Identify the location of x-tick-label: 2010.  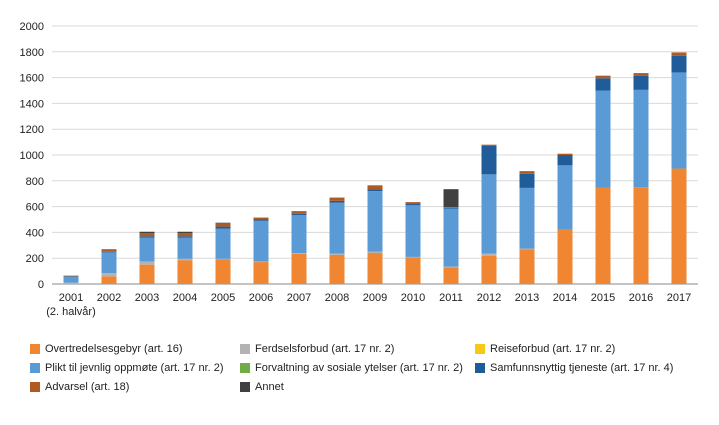
(413, 298).